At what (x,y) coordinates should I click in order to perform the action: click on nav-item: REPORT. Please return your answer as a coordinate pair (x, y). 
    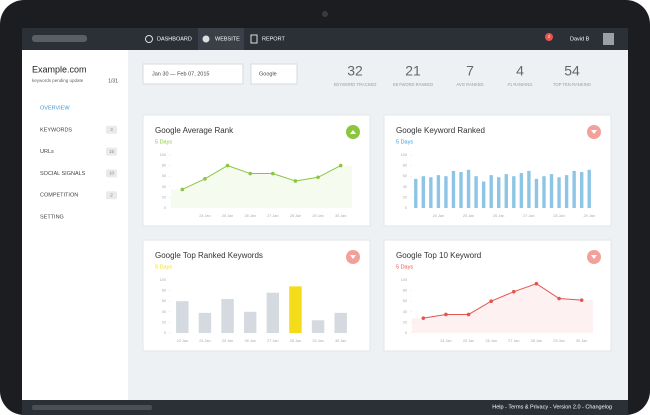
    Looking at the image, I should click on (273, 39).